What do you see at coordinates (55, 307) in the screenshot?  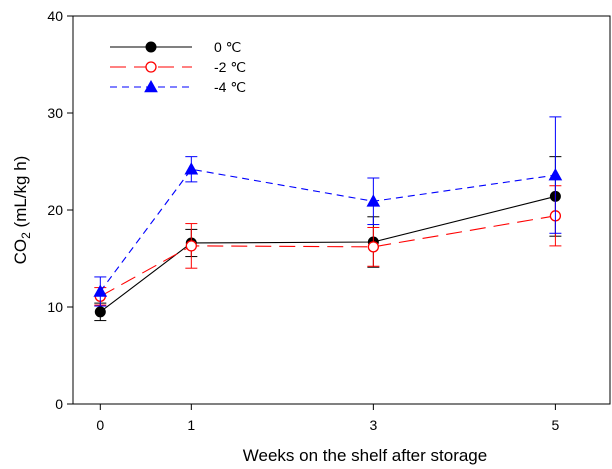 I see `y-tick-label: 10` at bounding box center [55, 307].